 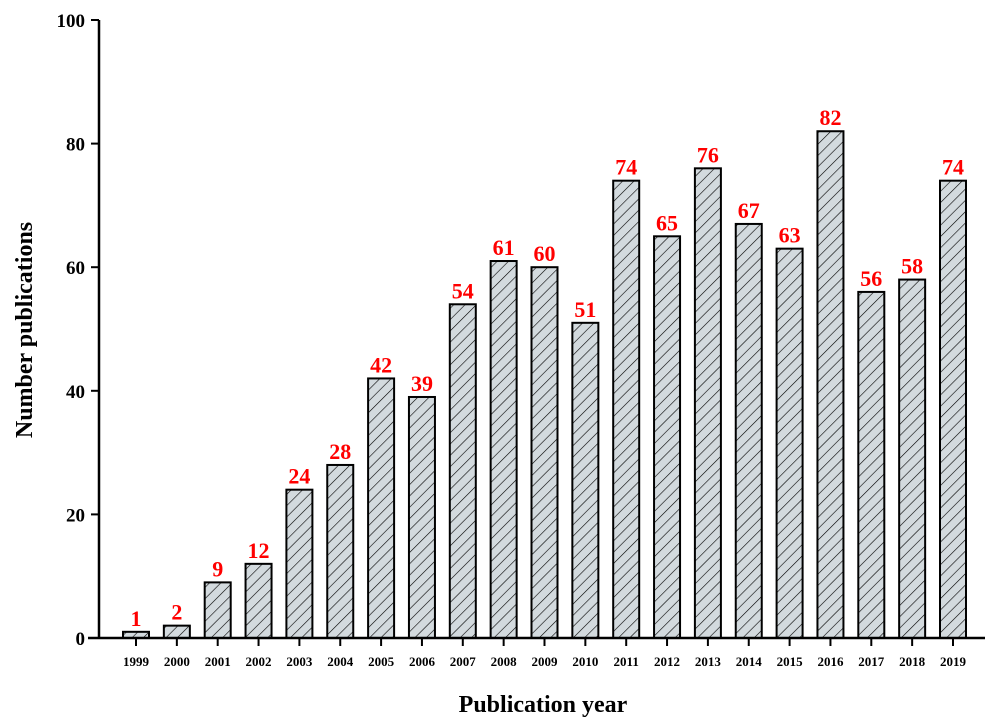 What do you see at coordinates (504, 247) in the screenshot?
I see `data-label-2008: 61` at bounding box center [504, 247].